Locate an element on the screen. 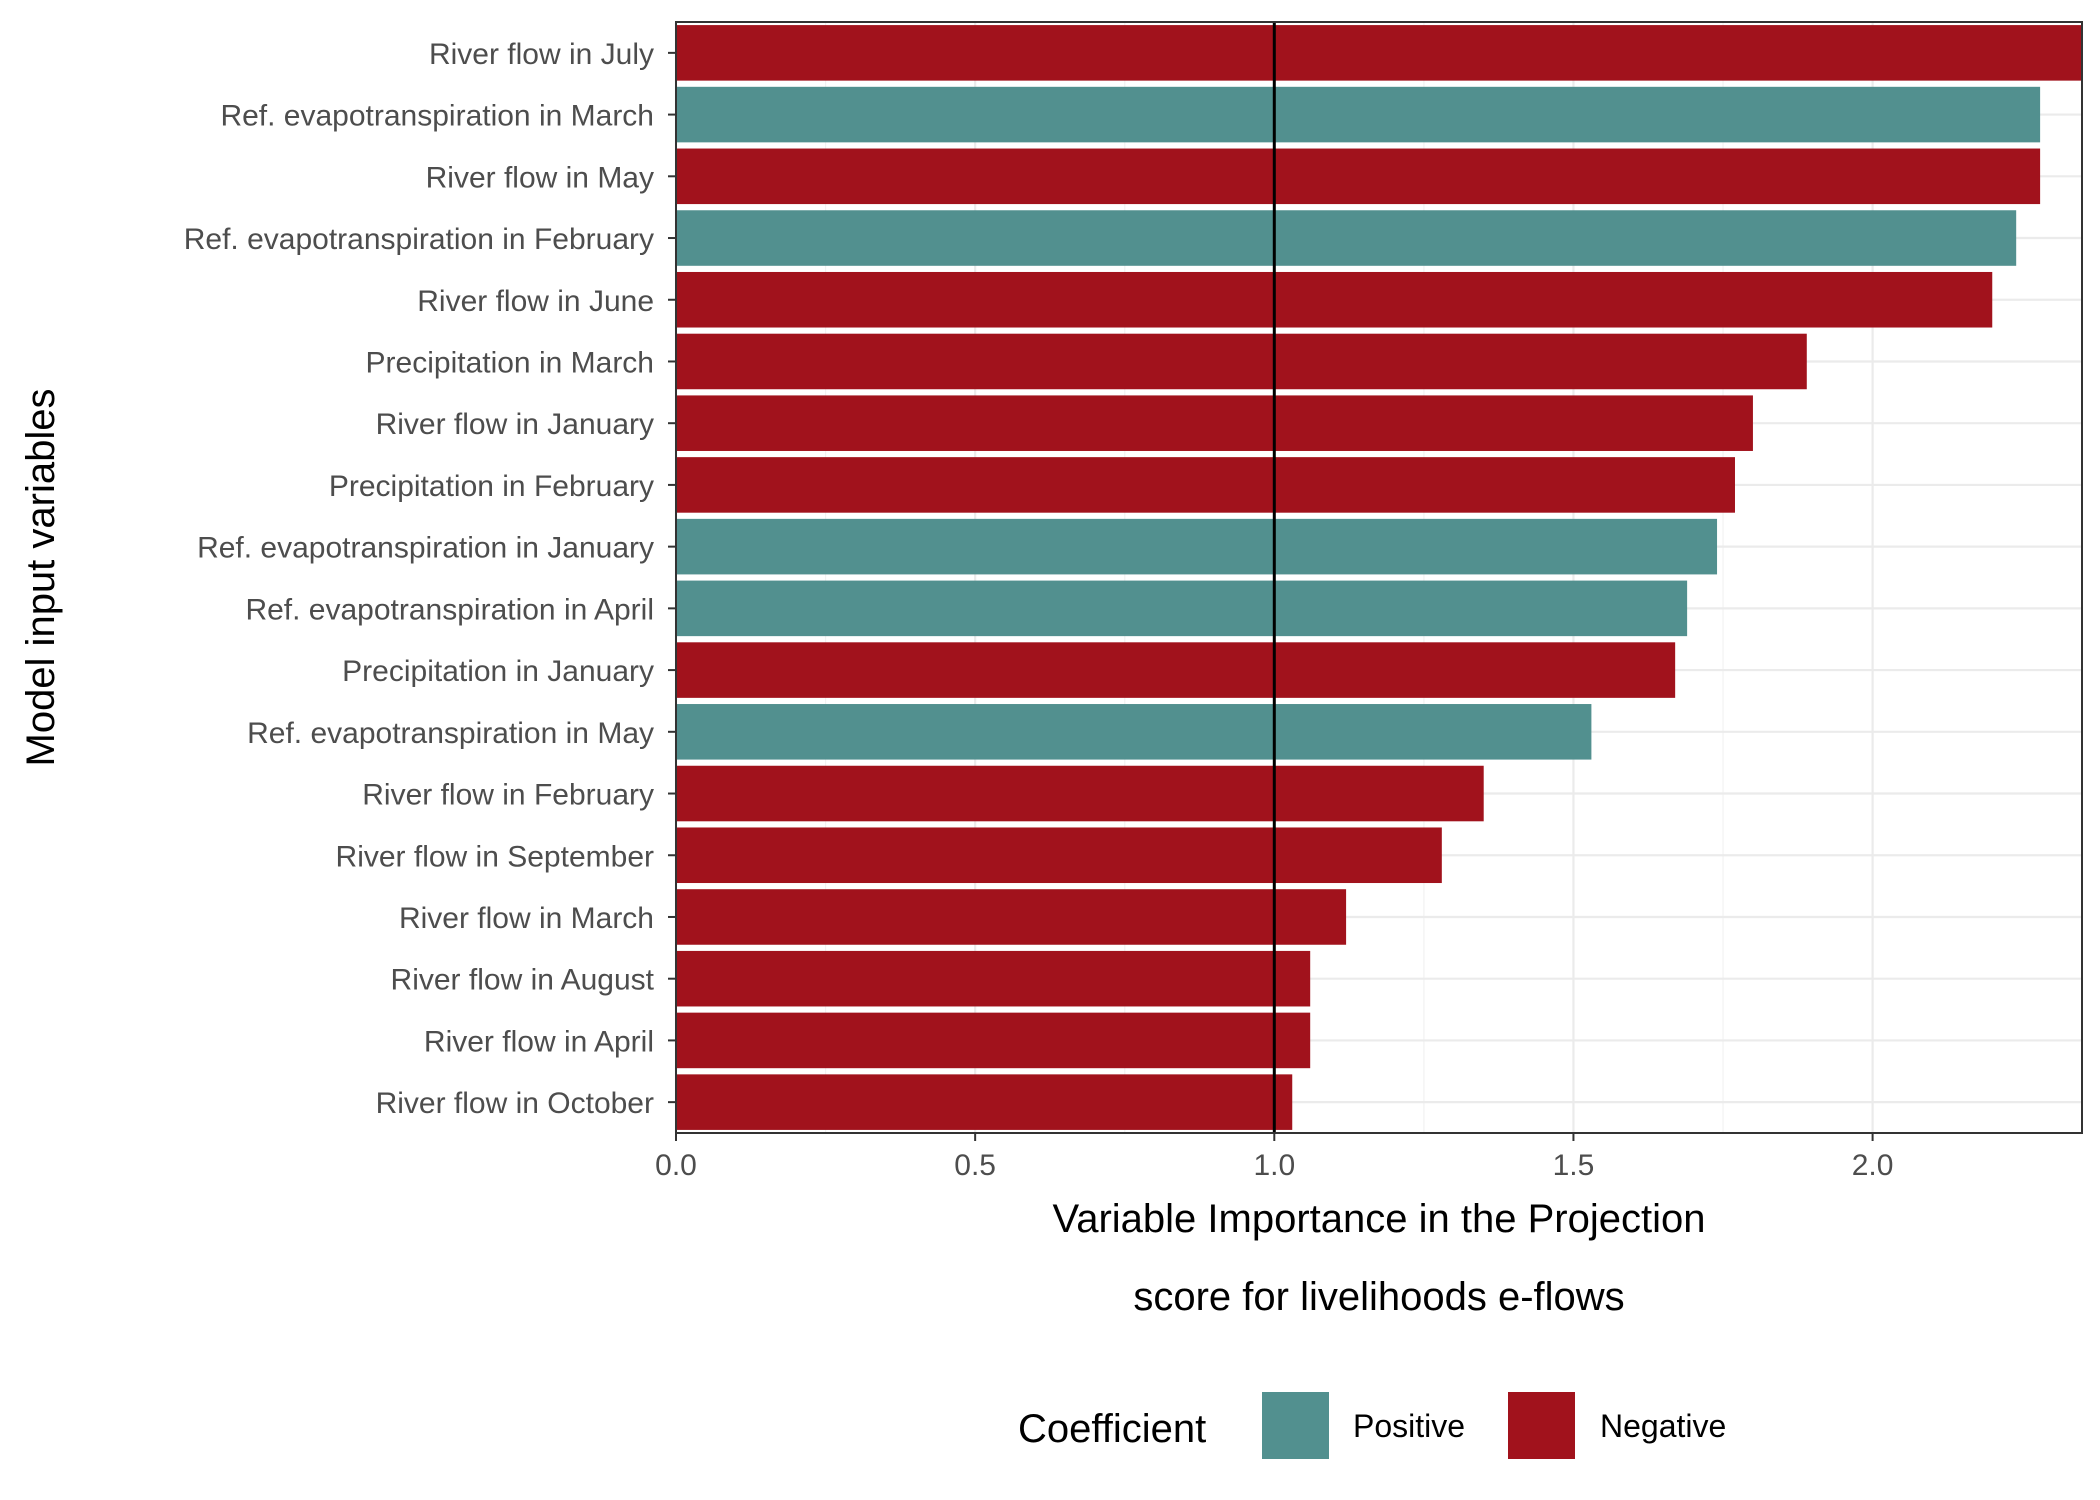 The height and width of the screenshot is (1500, 2100). x-tick-label: 0.0 is located at coordinates (676, 1165).